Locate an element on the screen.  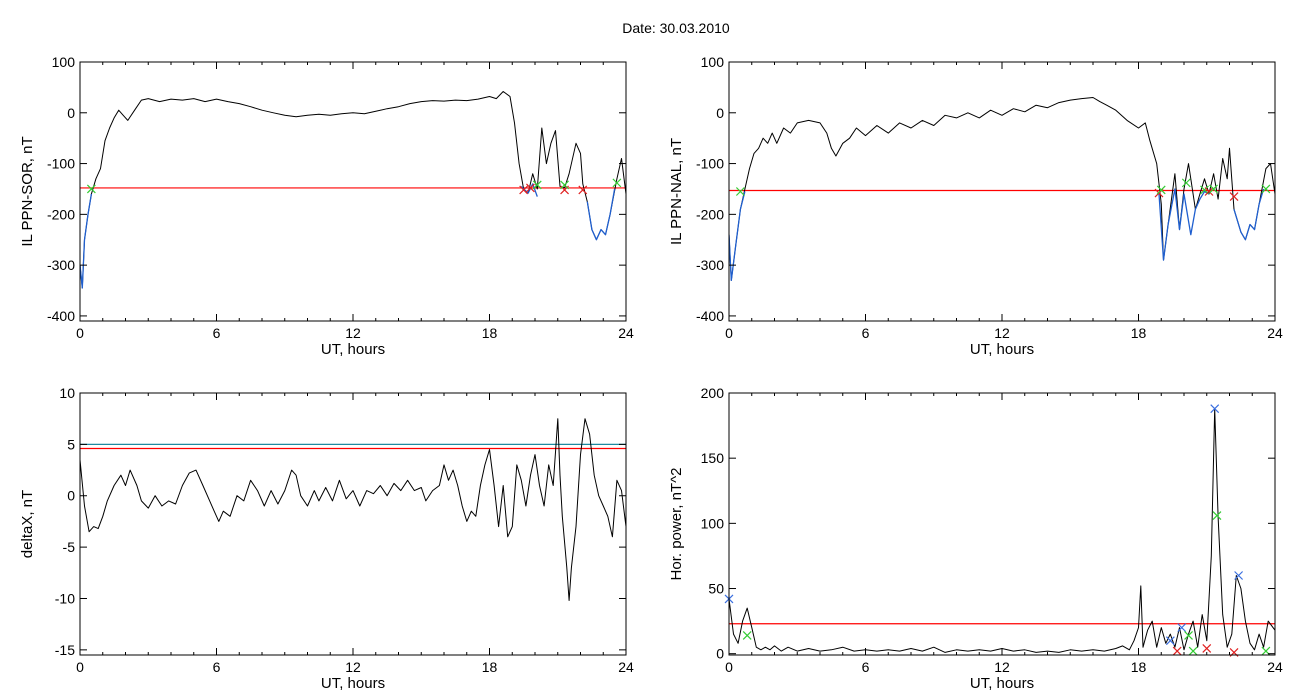
y-tick-label: 5 is located at coordinates (71, 444).